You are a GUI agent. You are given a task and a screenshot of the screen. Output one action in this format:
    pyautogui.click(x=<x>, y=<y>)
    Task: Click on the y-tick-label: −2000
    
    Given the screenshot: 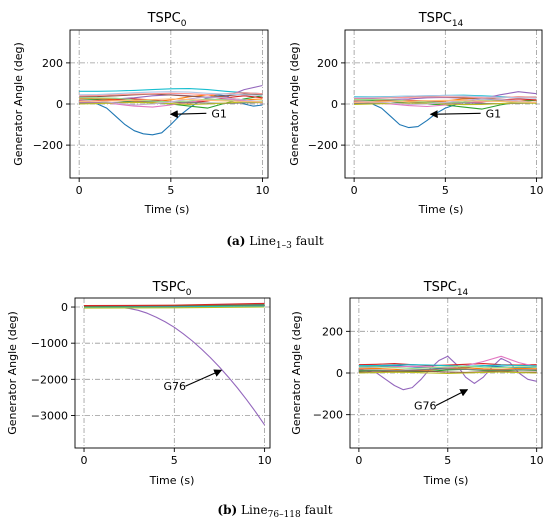 What is the action you would take?
    pyautogui.click(x=49, y=379)
    